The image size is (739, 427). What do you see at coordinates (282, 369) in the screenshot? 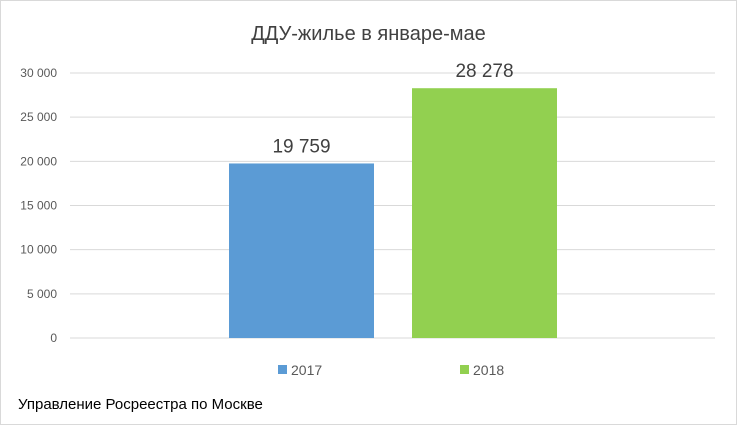
I see `legend-swatch-2017` at bounding box center [282, 369].